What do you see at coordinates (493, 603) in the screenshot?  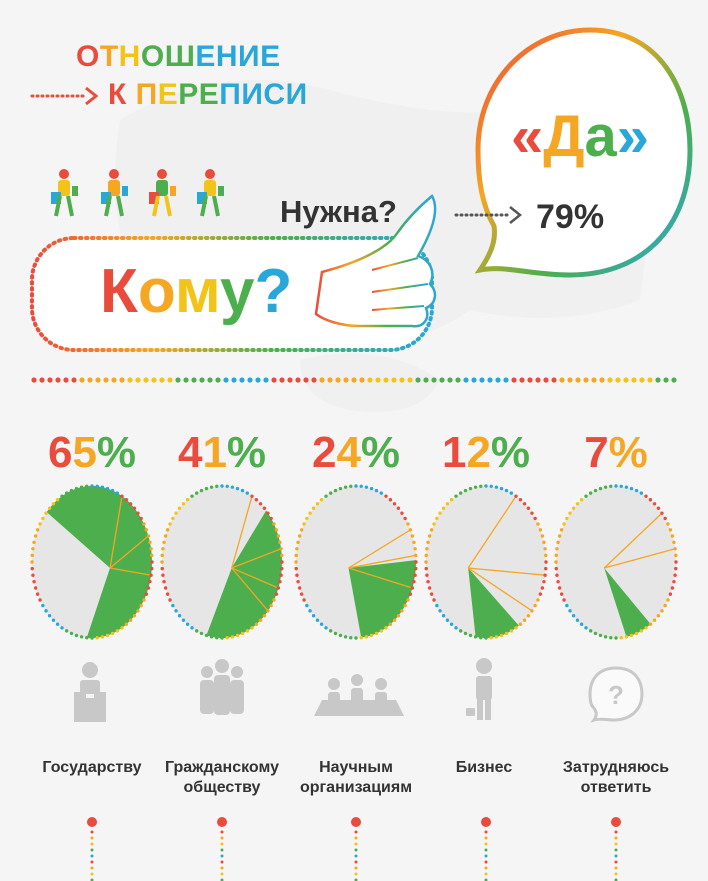 I see `pie-slice` at bounding box center [493, 603].